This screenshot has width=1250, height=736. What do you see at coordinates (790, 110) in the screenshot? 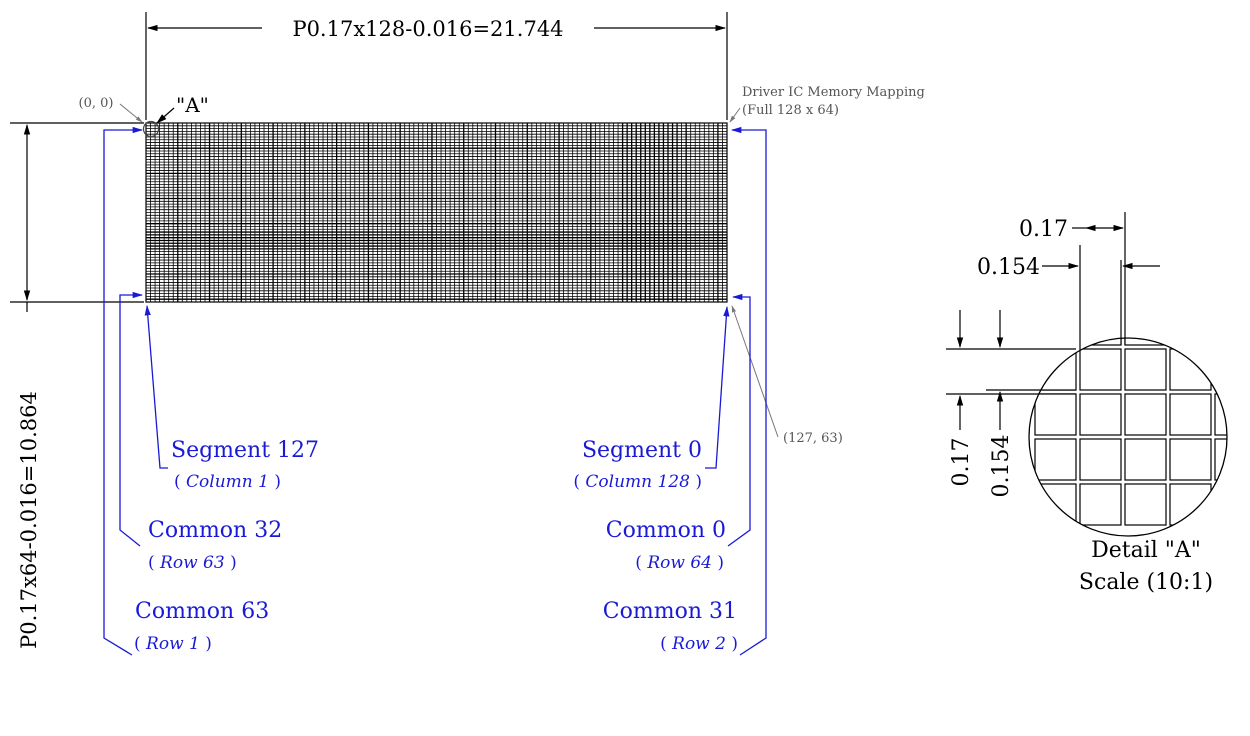
I see `memory-note-line2: (Full 128 x 64)` at bounding box center [790, 110].